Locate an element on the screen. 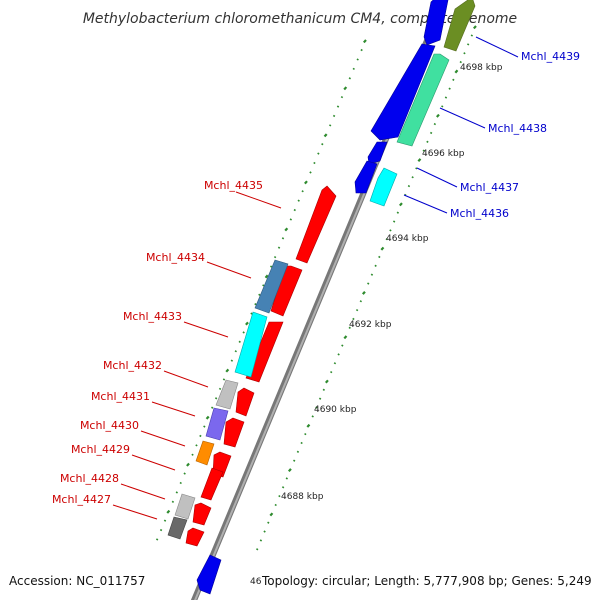 The width and height of the screenshot is (600, 600). gene-label-mchl-4432: Mchl_4432 is located at coordinates (132, 365).